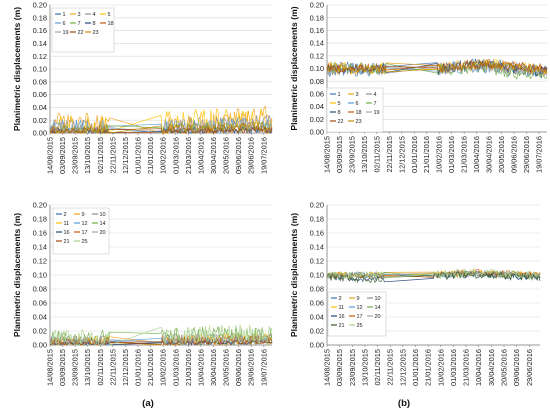 This screenshot has height=411, width=550. I want to click on legend-label: 22, so click(81, 33).